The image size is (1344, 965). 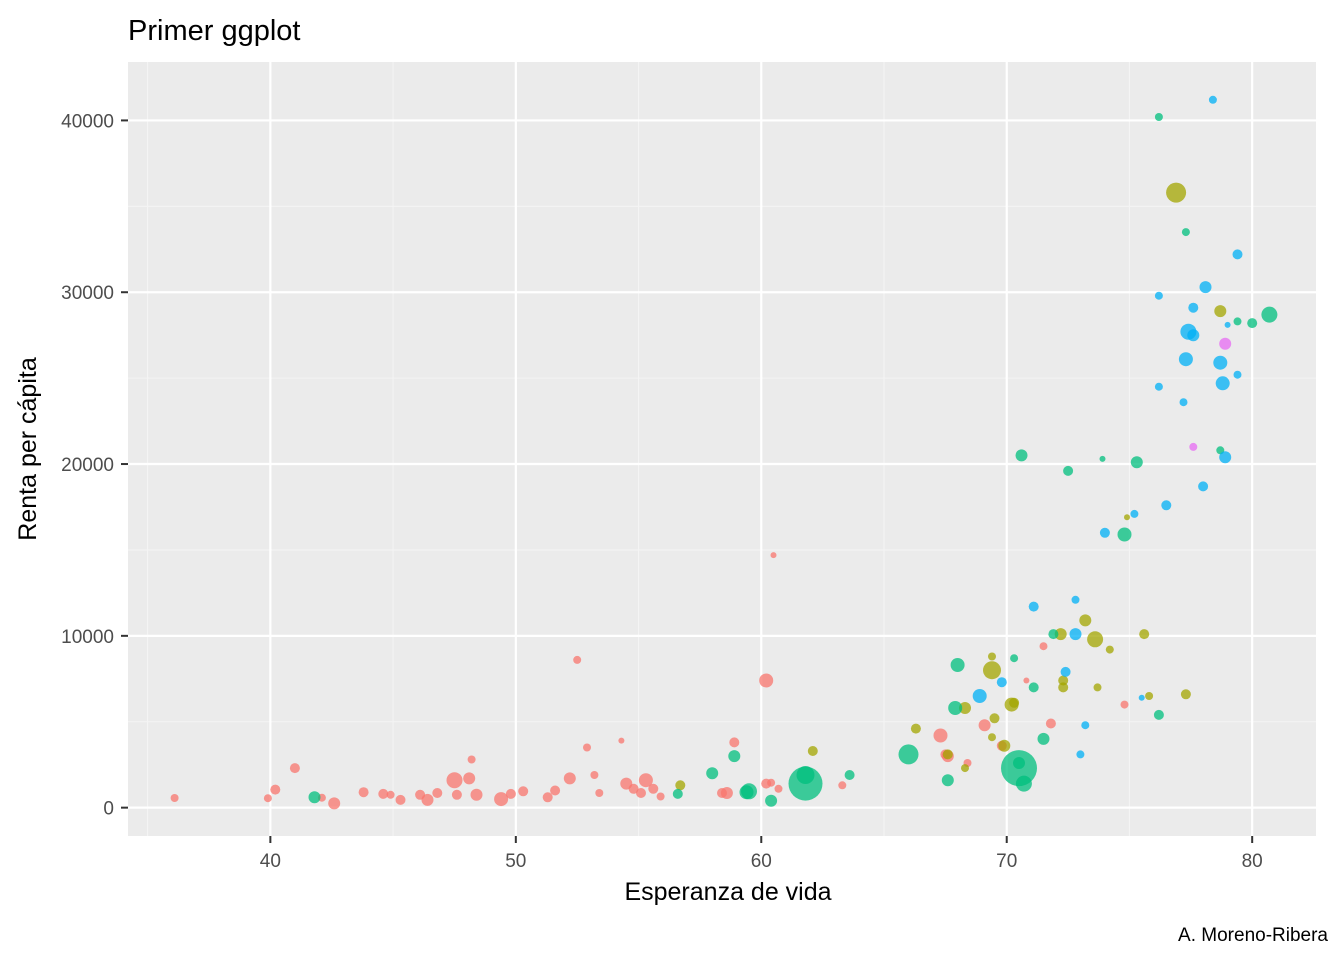 What do you see at coordinates (108, 809) in the screenshot?
I see `y-tick-label: 0` at bounding box center [108, 809].